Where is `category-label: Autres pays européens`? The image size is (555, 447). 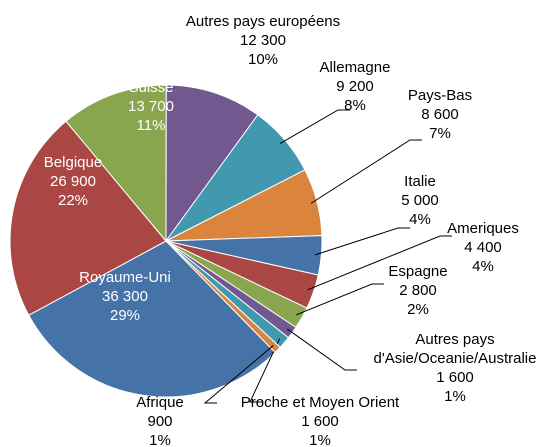
category-label: Autres pays européens is located at coordinates (263, 21).